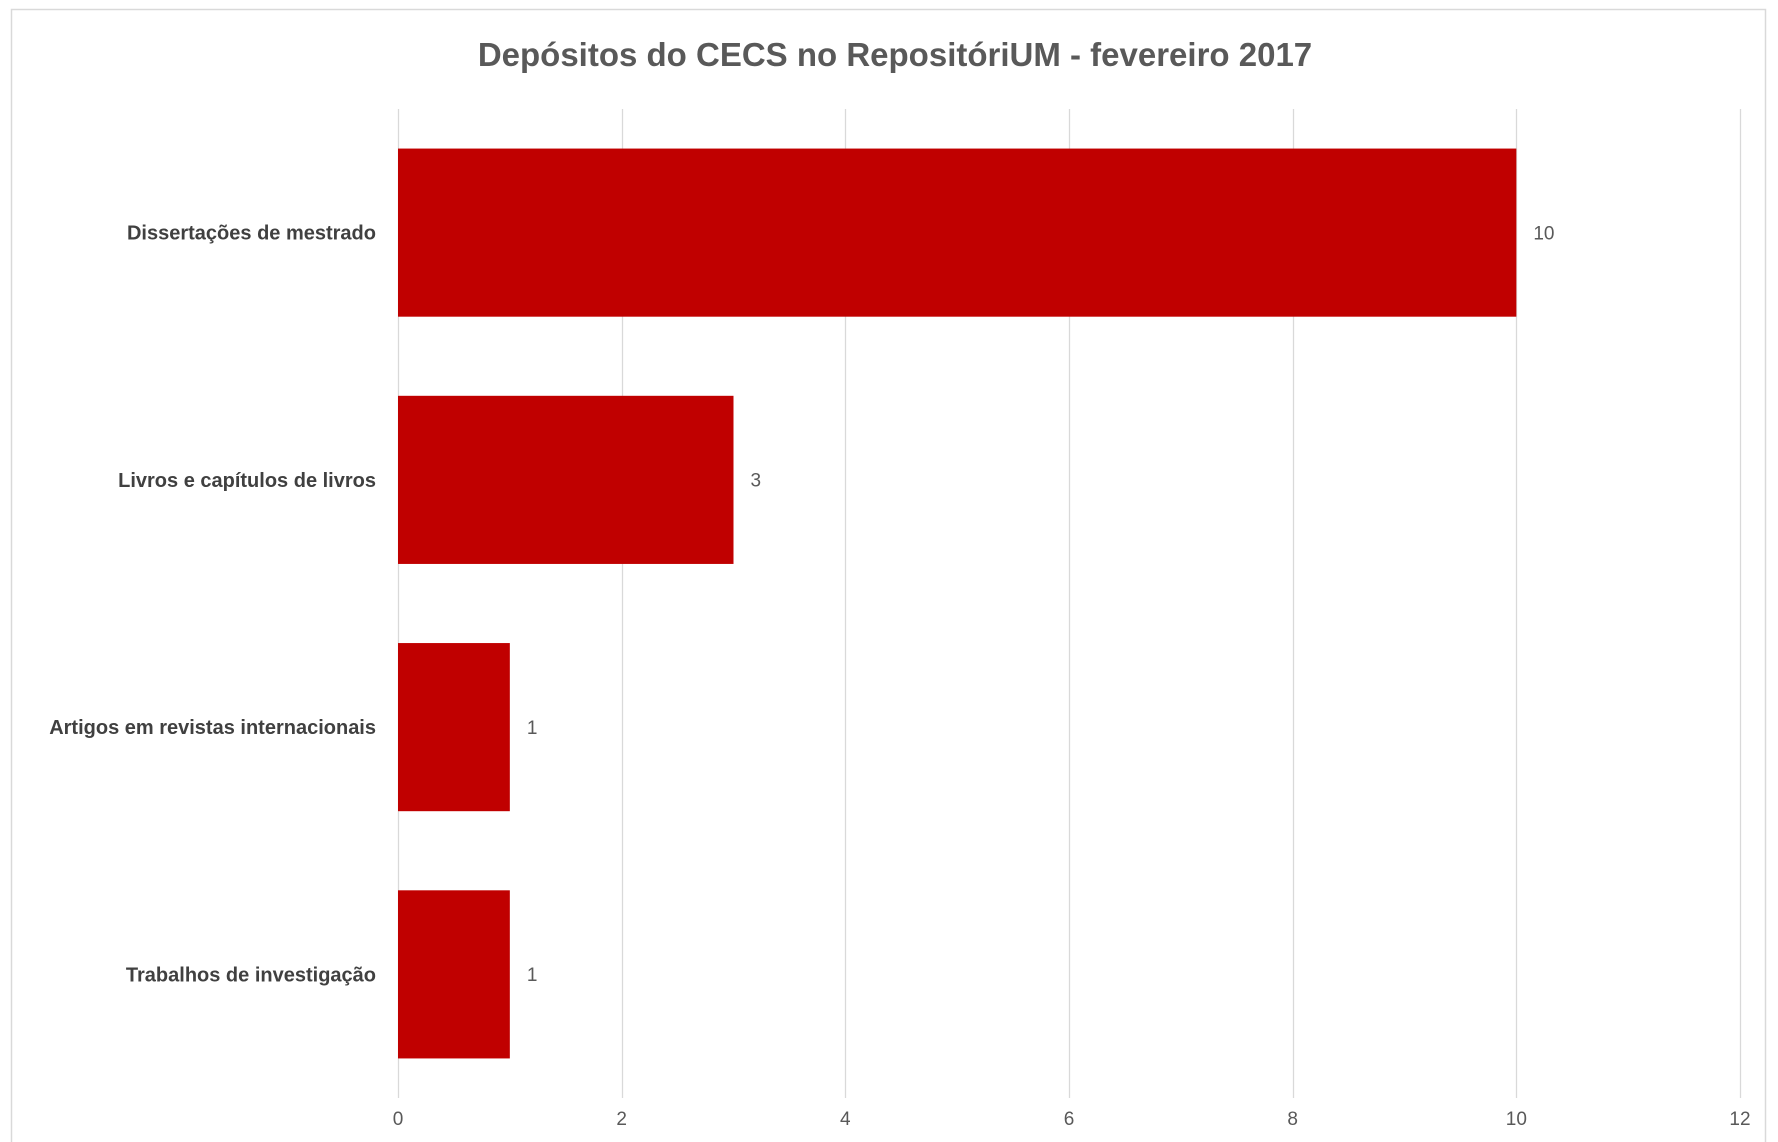  Describe the element at coordinates (251, 234) in the screenshot. I see `category-label: Dissertações de mestrado` at that location.